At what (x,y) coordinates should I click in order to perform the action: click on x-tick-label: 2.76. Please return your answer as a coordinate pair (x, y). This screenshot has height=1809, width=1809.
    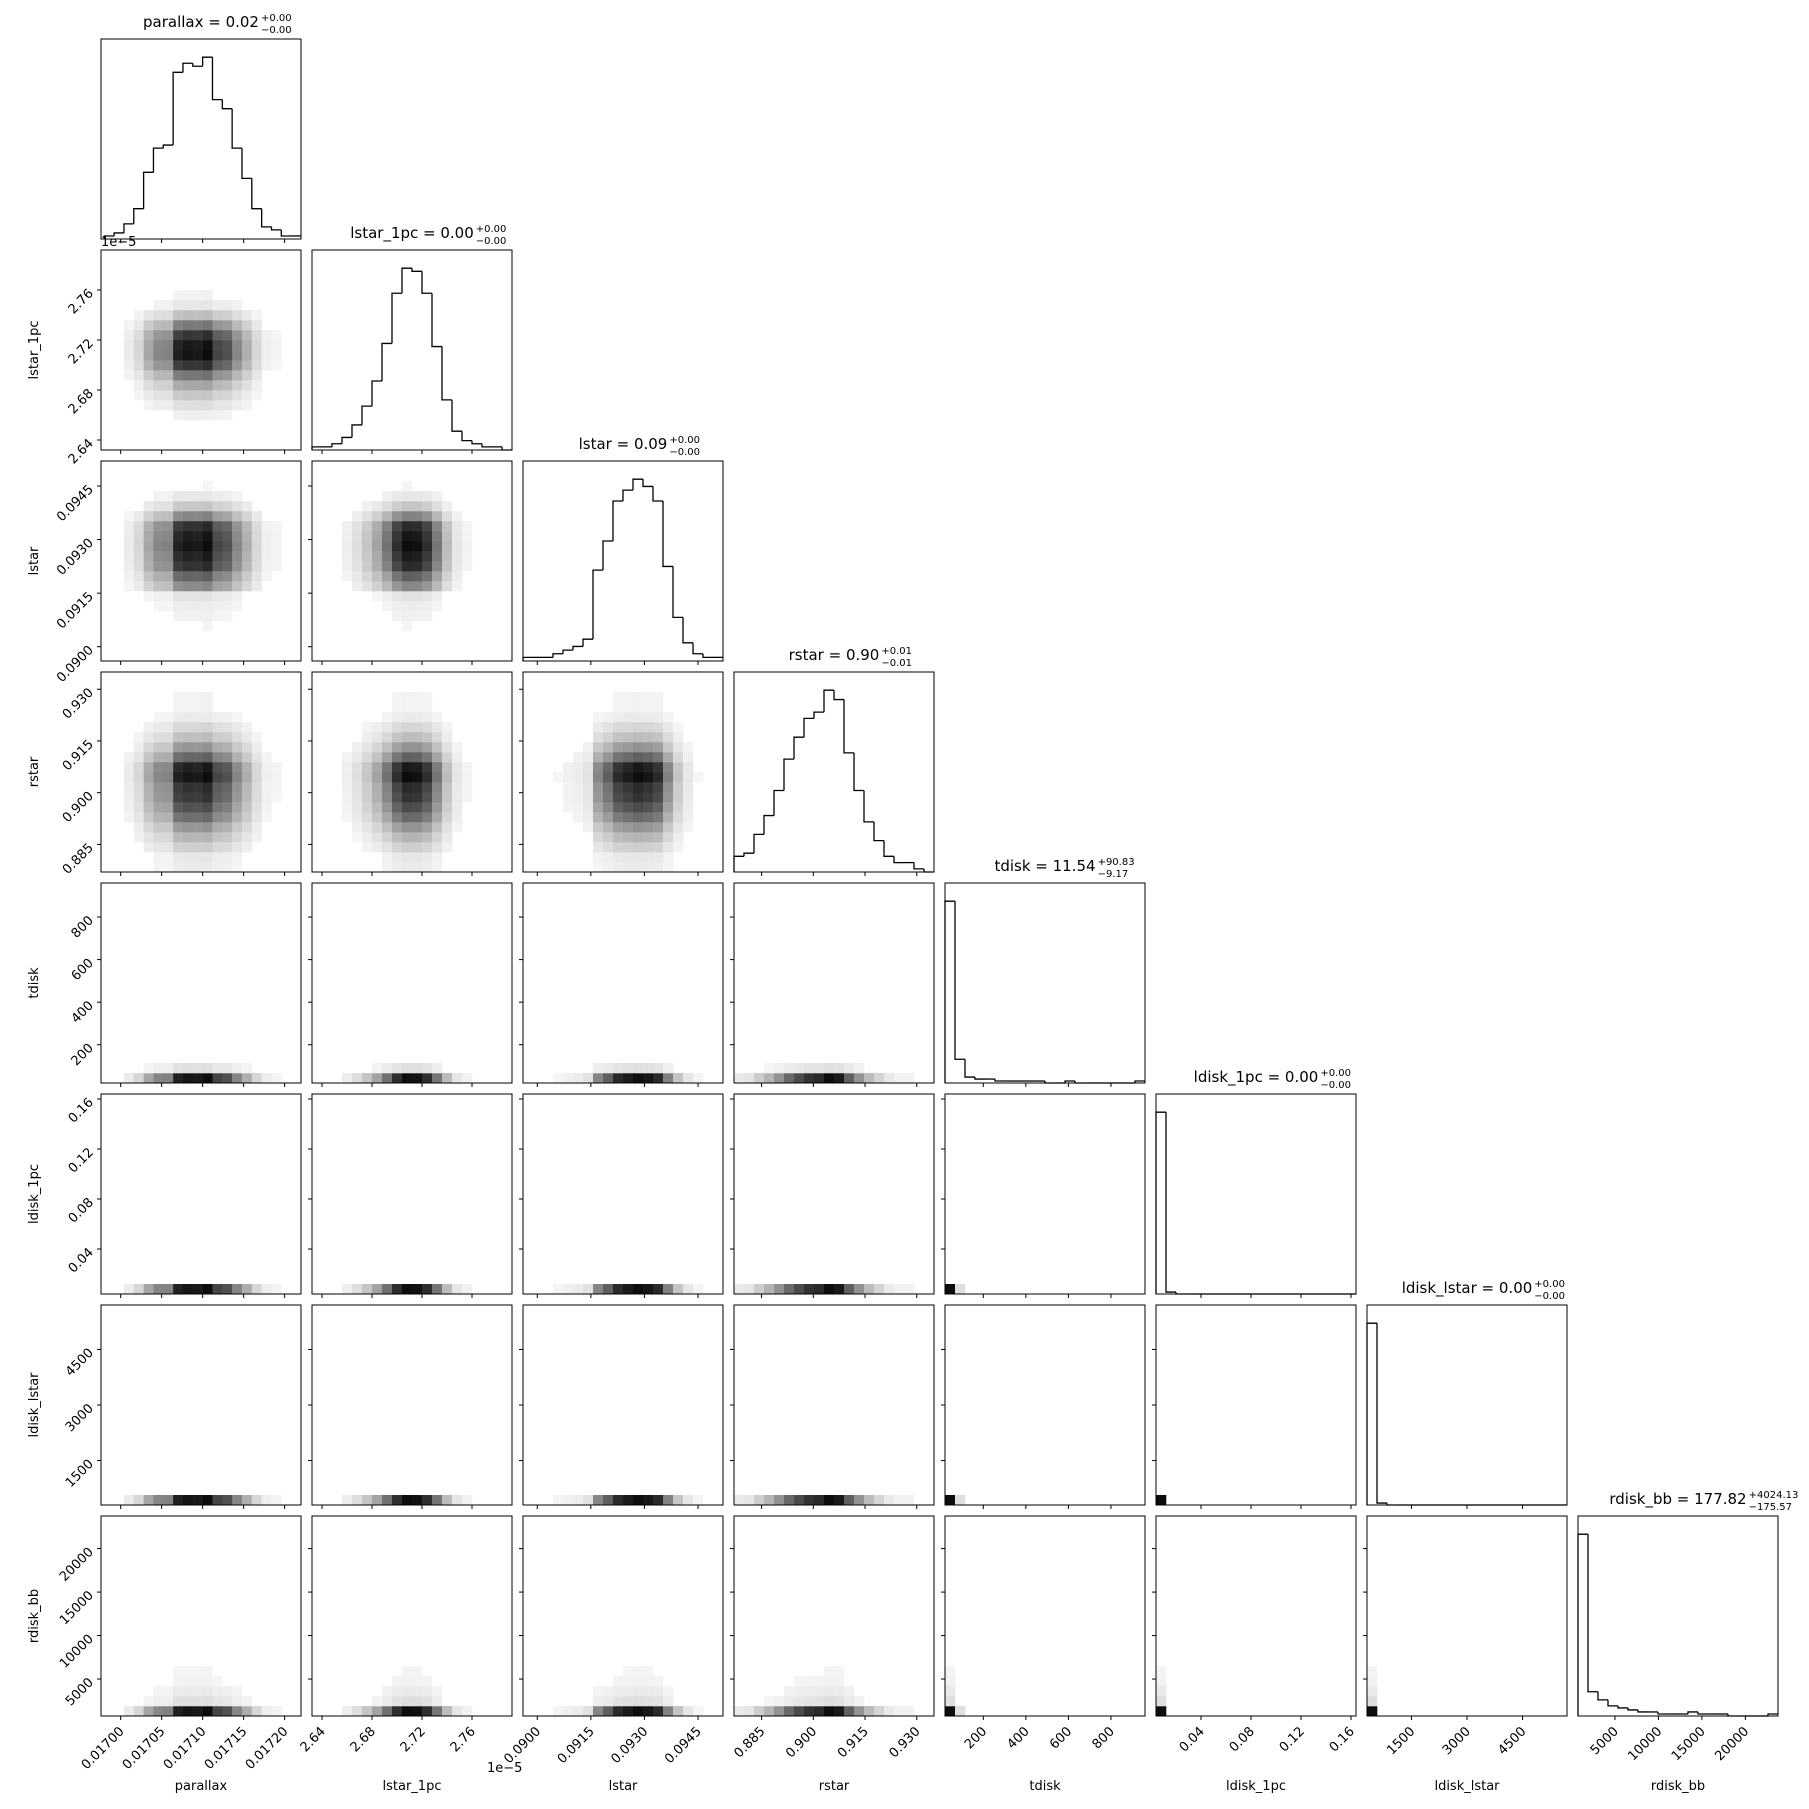
    Looking at the image, I should click on (463, 1739).